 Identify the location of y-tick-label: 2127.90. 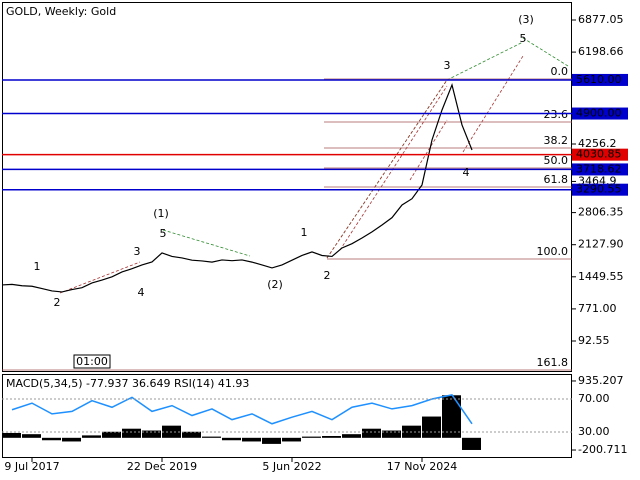
(601, 244).